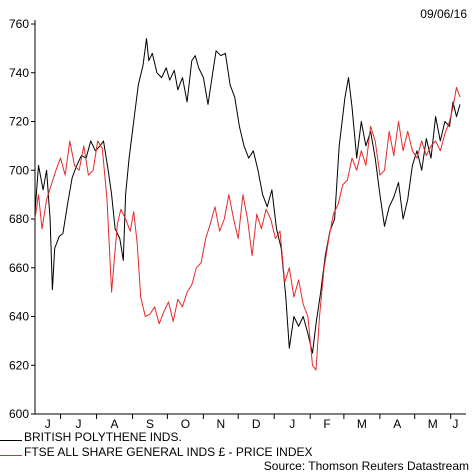 Image resolution: width=475 pixels, height=476 pixels. Describe the element at coordinates (19, 24) in the screenshot. I see `y-tick-label: 760` at that location.